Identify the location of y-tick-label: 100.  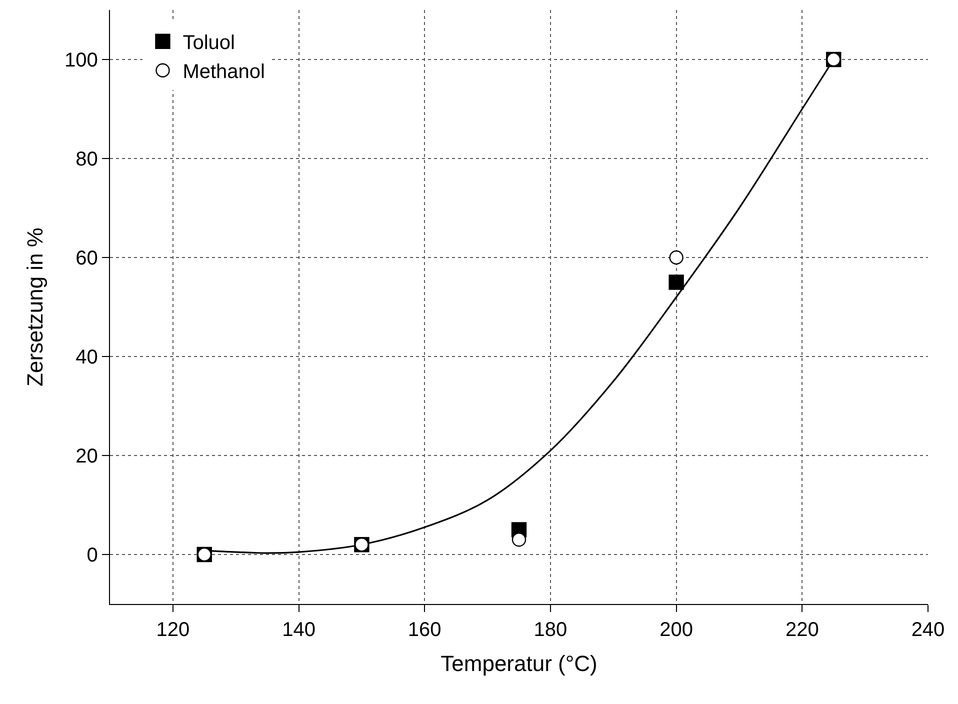
(81, 61).